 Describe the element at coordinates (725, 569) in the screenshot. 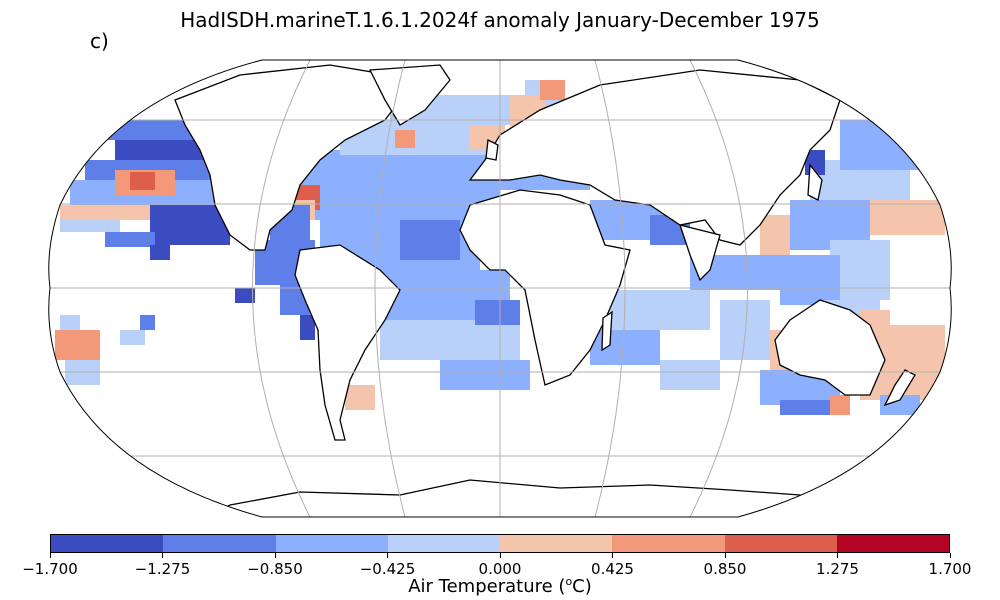

I see `colorbar-tick-label: 0.850` at that location.